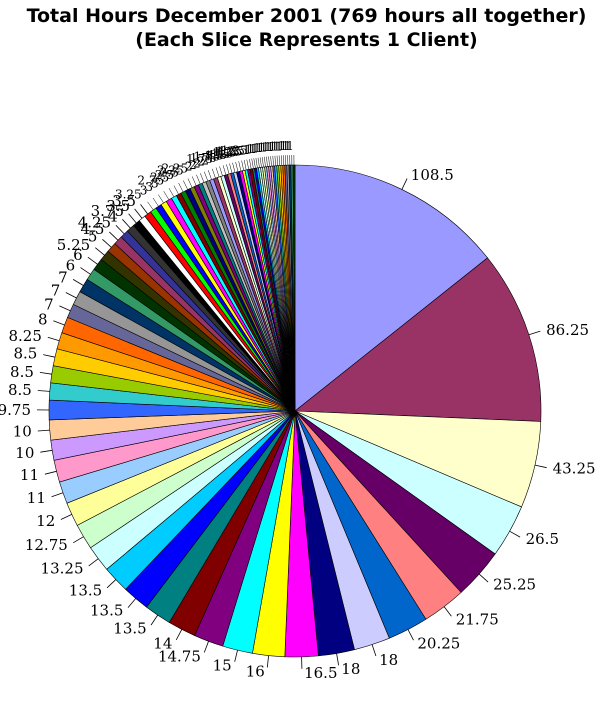  Describe the element at coordinates (255, 672) in the screenshot. I see `slice-label: 16` at that location.